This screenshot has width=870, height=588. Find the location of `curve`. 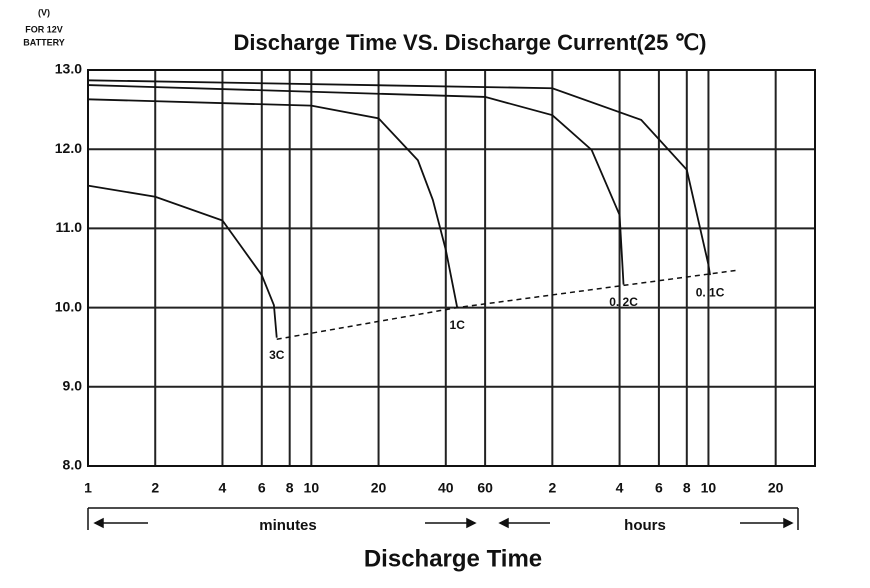

curve is located at coordinates (182, 261).